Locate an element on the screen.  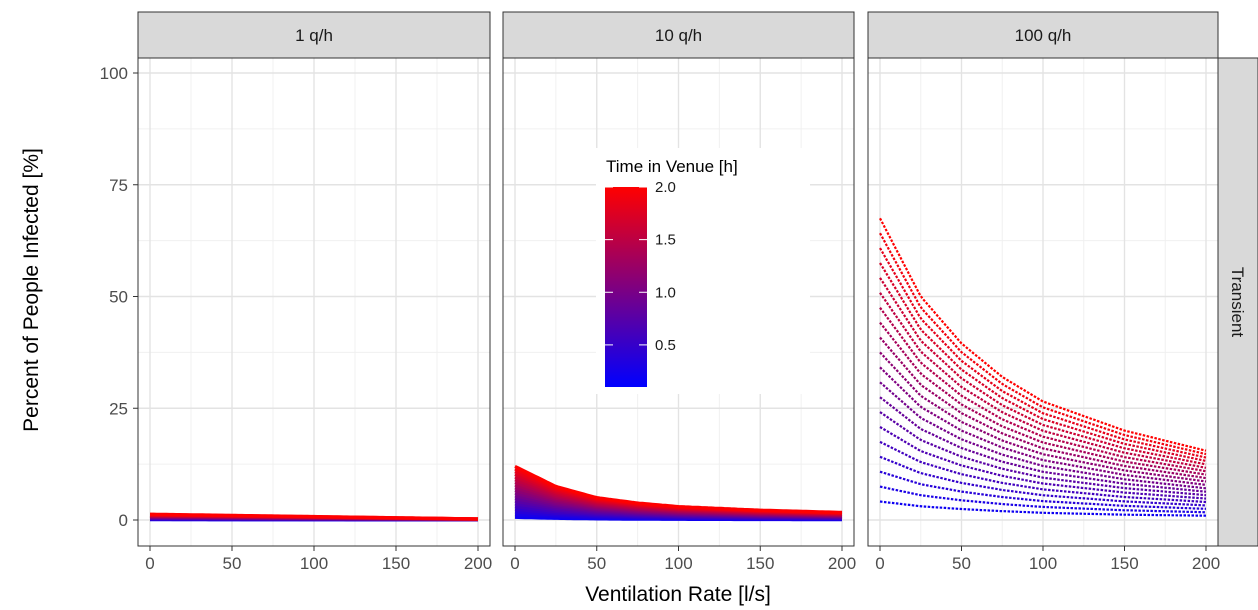
y-tick-label: 0 is located at coordinates (123, 520).